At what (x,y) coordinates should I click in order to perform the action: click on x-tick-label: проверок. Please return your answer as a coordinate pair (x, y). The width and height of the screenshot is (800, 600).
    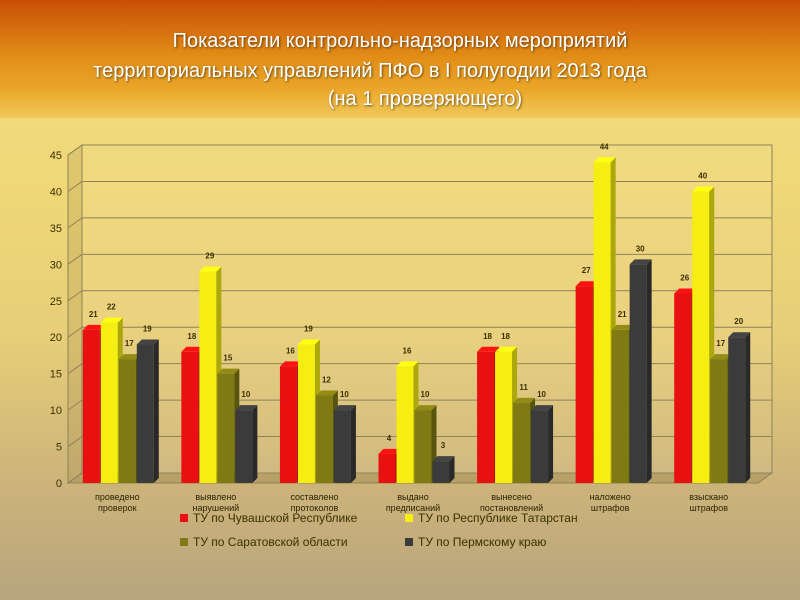
    Looking at the image, I should click on (117, 508).